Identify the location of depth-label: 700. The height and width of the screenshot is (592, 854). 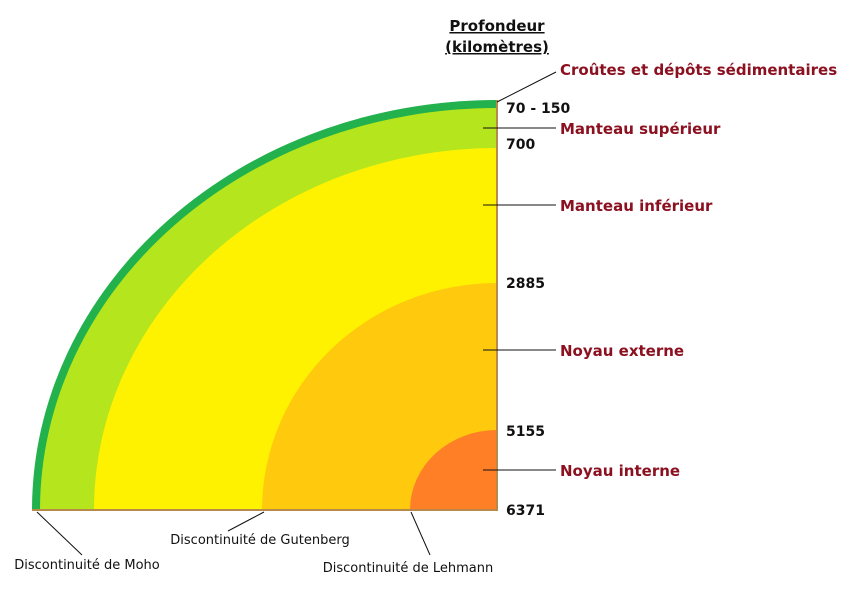
(520, 145).